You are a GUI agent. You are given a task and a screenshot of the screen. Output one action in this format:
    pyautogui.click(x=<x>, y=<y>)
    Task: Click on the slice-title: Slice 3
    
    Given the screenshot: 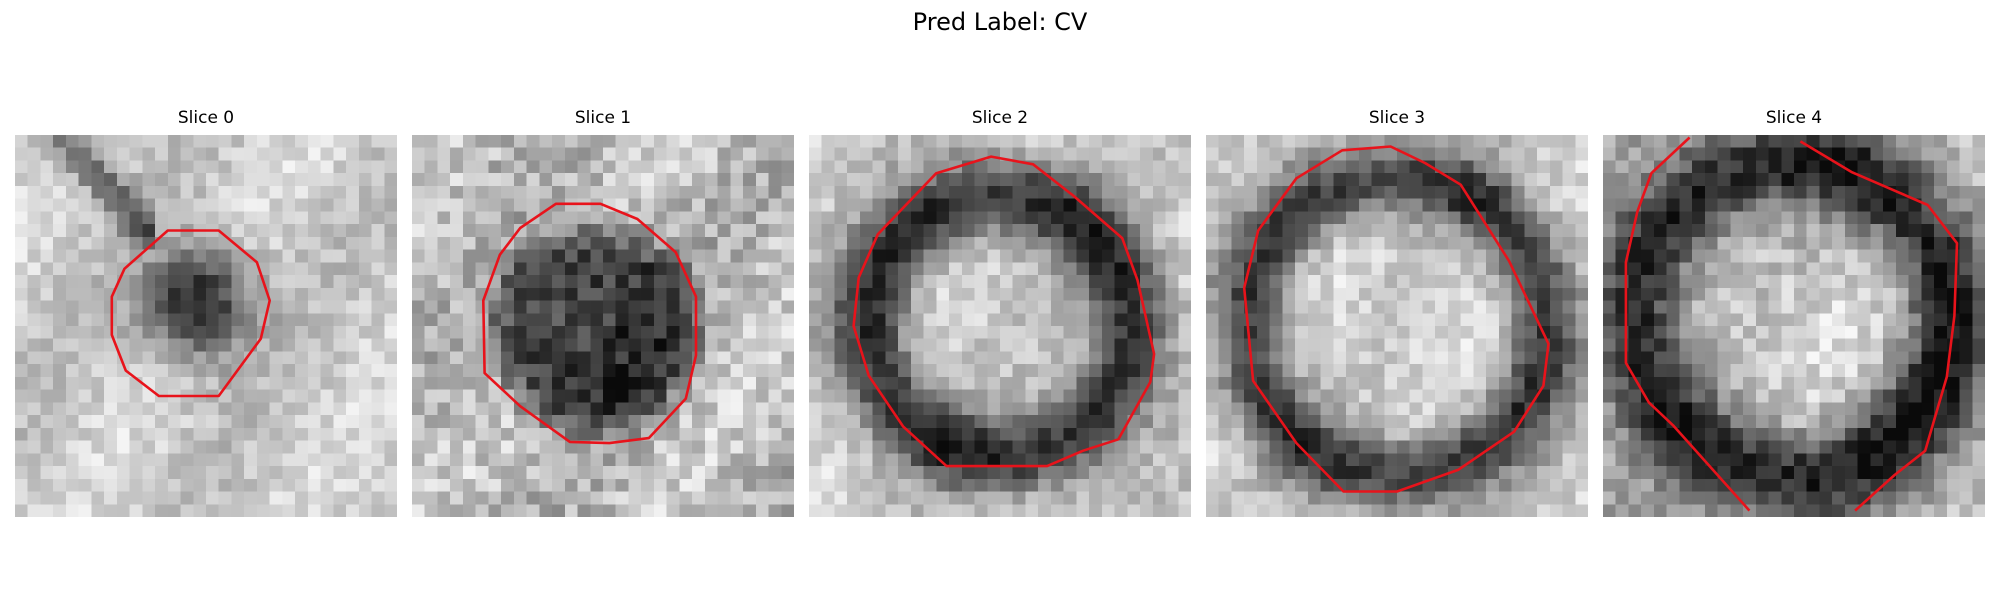 What is the action you would take?
    pyautogui.click(x=1397, y=118)
    